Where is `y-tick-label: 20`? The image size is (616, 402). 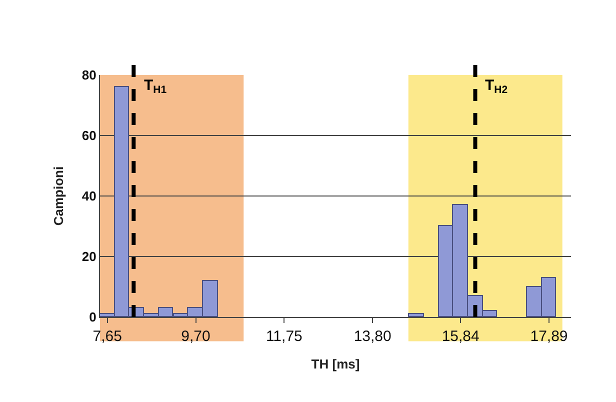 y-tick-label: 20 is located at coordinates (89, 256).